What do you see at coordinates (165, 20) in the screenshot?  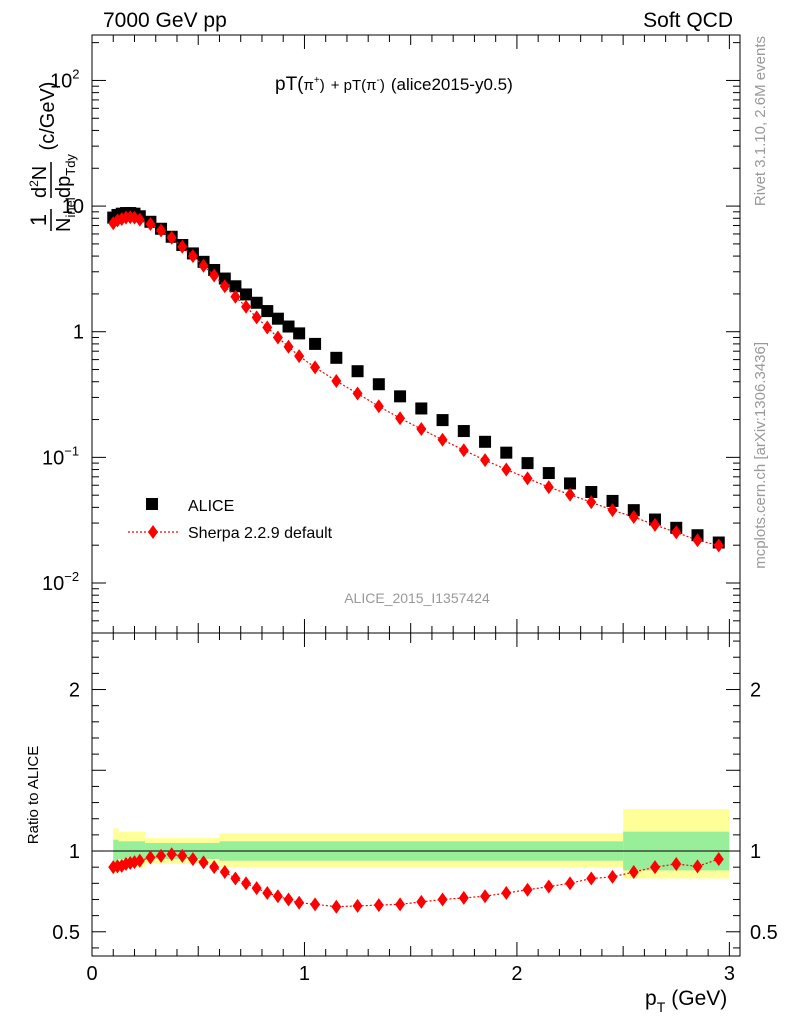 I see `header-left: 7000 GeV pp` at bounding box center [165, 20].